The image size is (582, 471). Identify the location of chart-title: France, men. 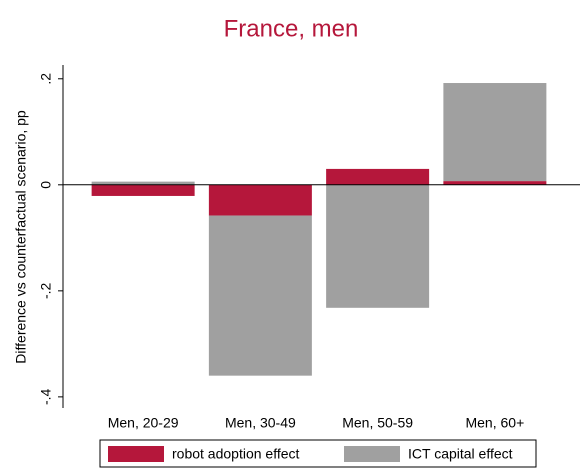
(291, 28).